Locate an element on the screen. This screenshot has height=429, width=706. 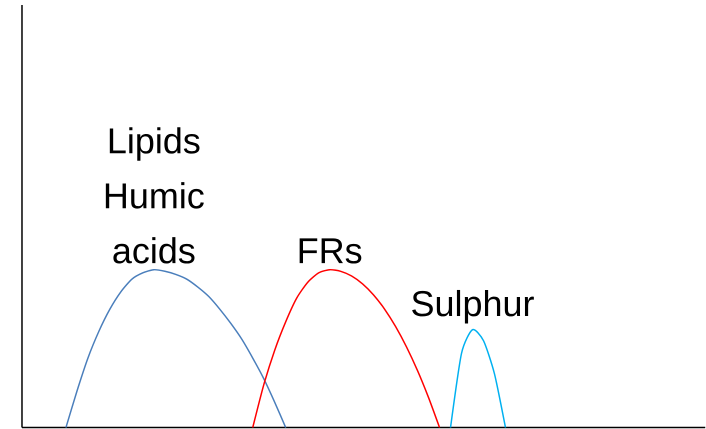
series-label: Sulphur is located at coordinates (473, 307).